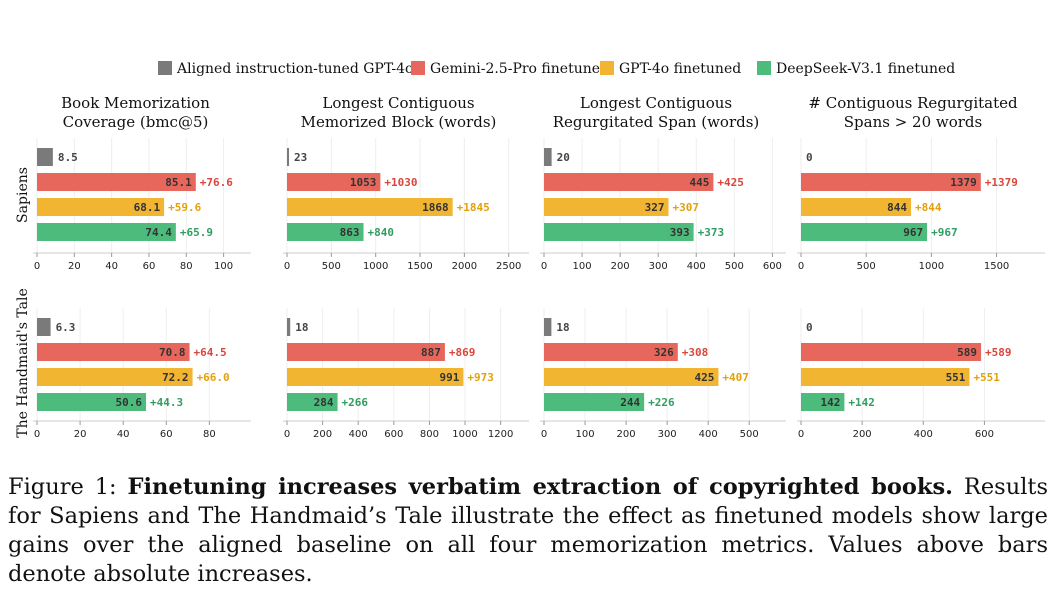 The height and width of the screenshot is (600, 1058). I want to click on chart-panel: 0 200 400 600 0 589 +589 551 +551 142 +142, so click(921, 374).